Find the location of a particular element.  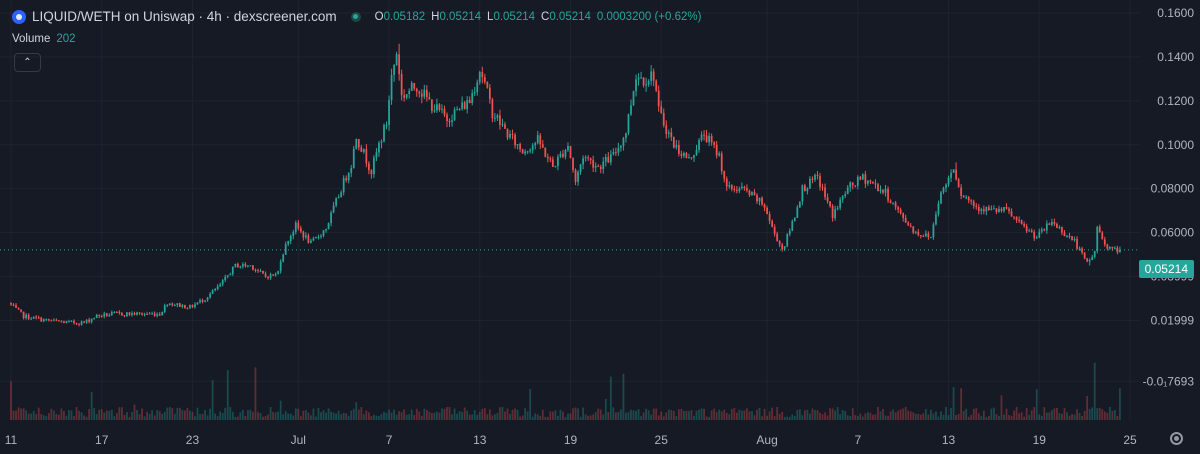

collapse-legend-button: ⌃ is located at coordinates (27, 62).